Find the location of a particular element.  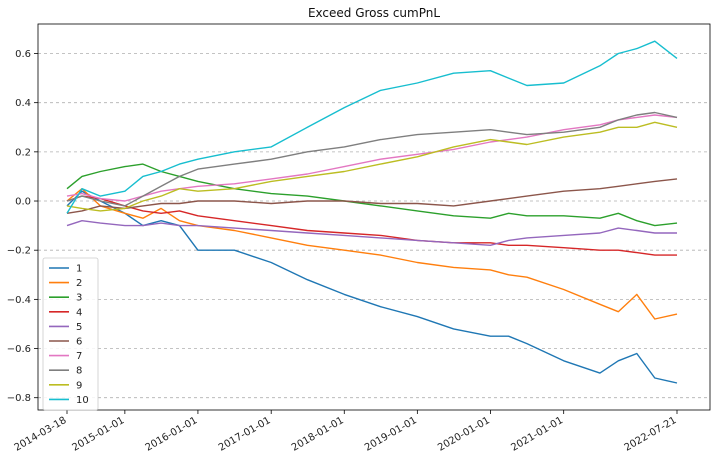

x-tick-label: 2014-03-18 is located at coordinates (41, 434).